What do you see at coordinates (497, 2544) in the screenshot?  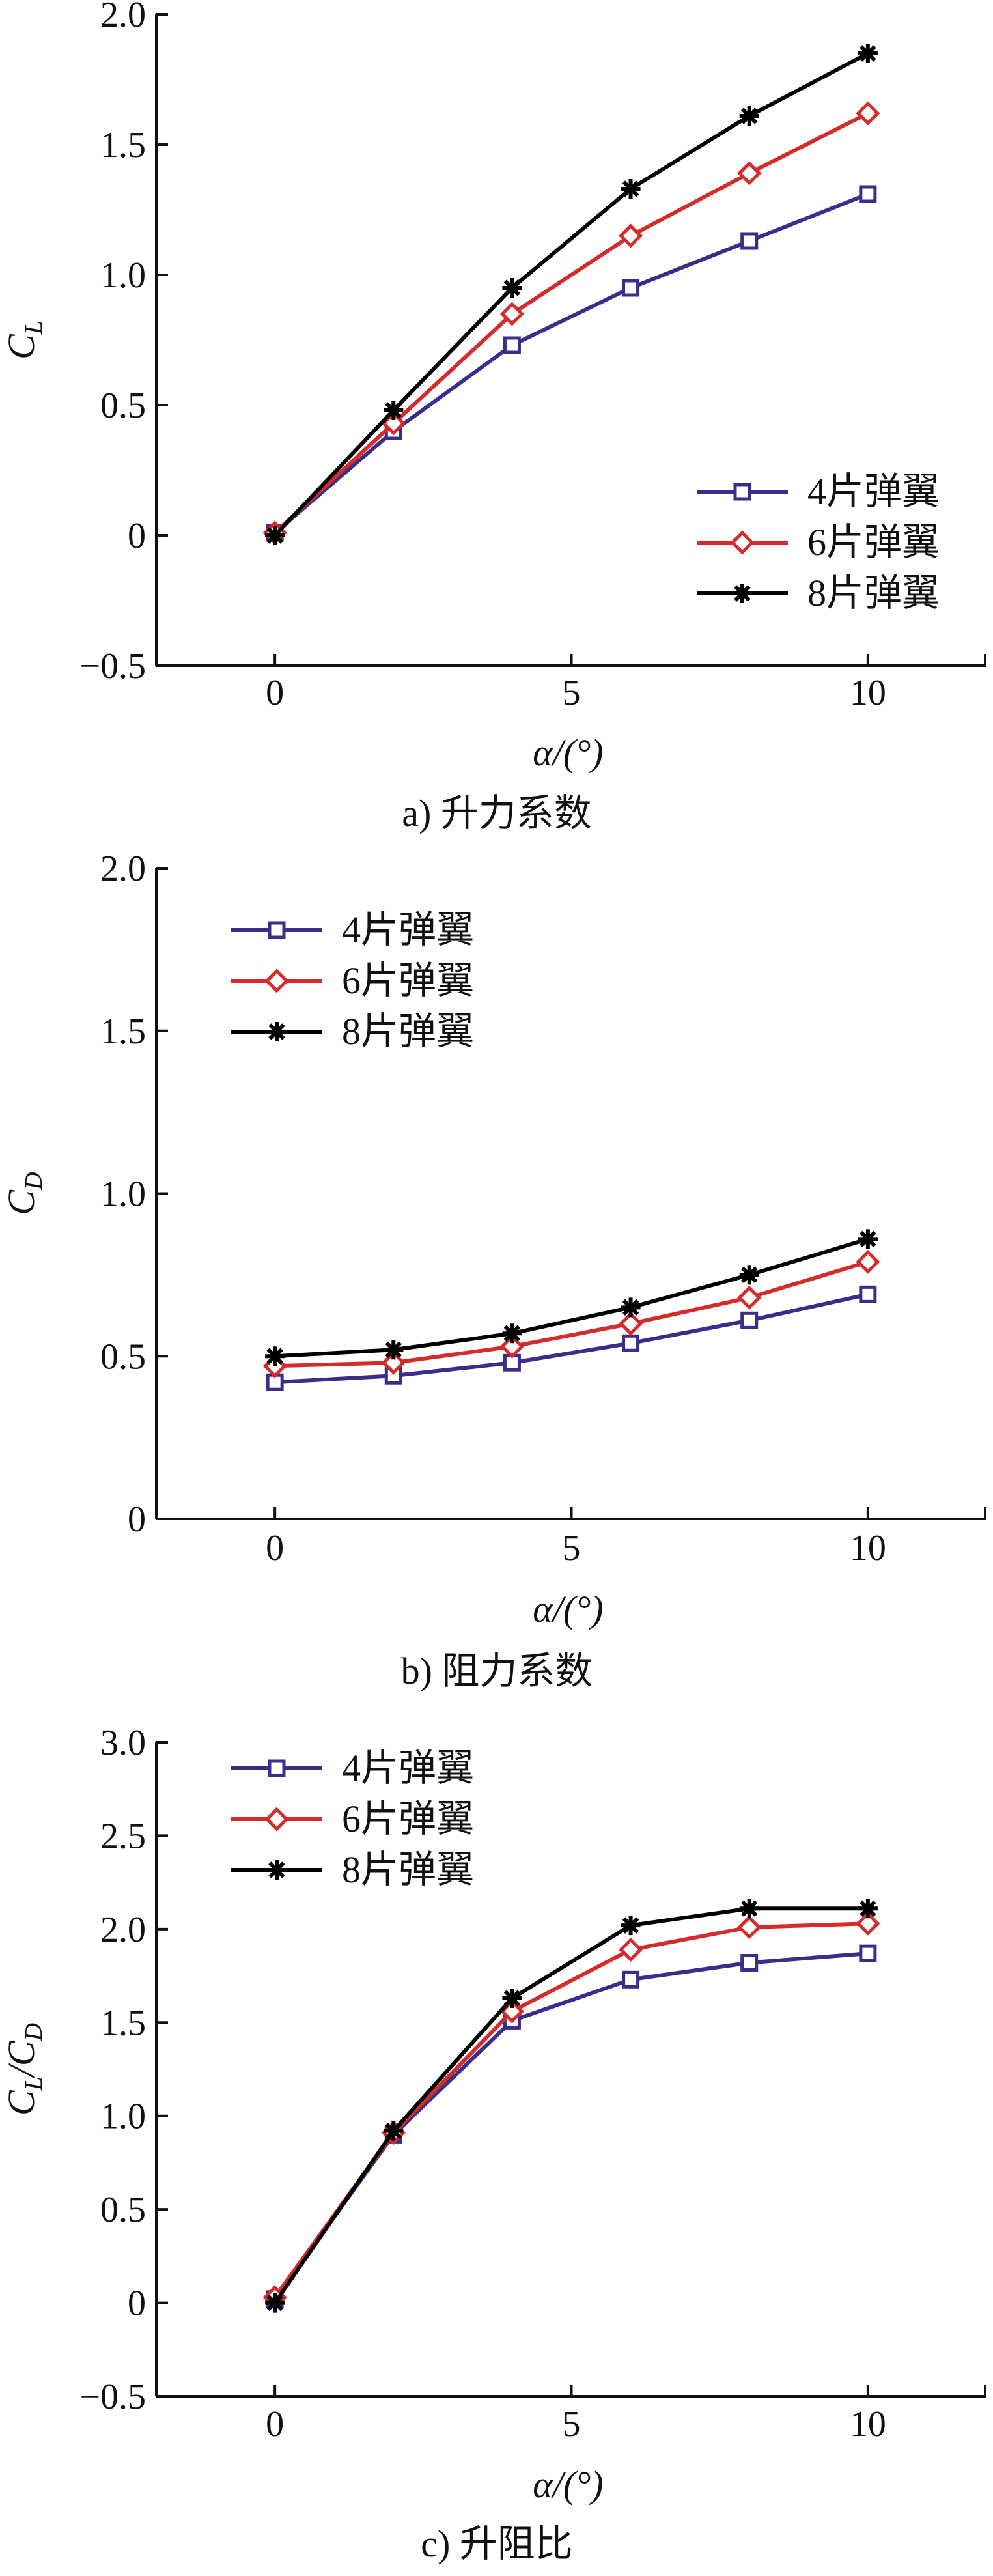 I see `chart-caption: c) 升阻比` at bounding box center [497, 2544].